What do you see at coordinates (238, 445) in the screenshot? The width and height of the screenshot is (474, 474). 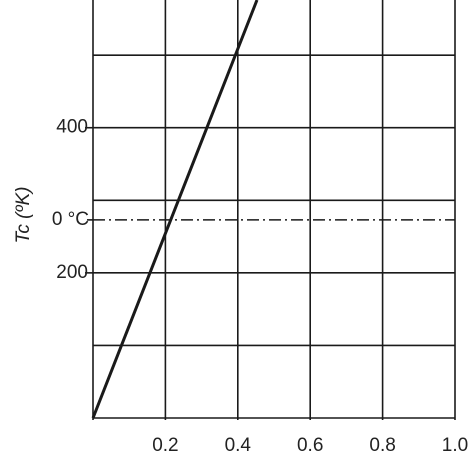 I see `x-tick-label: 0.4` at bounding box center [238, 445].